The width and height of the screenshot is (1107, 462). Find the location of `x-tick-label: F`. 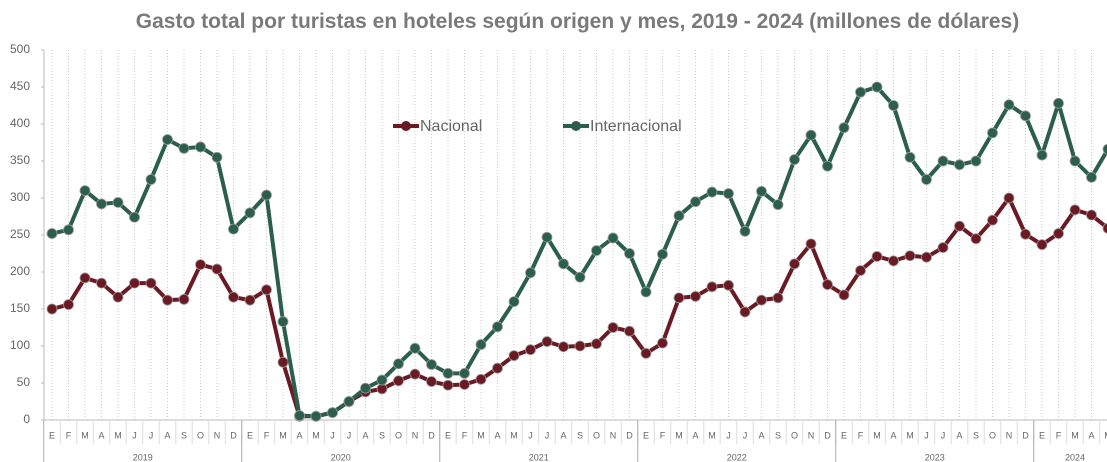

x-tick-label: F is located at coordinates (861, 435).